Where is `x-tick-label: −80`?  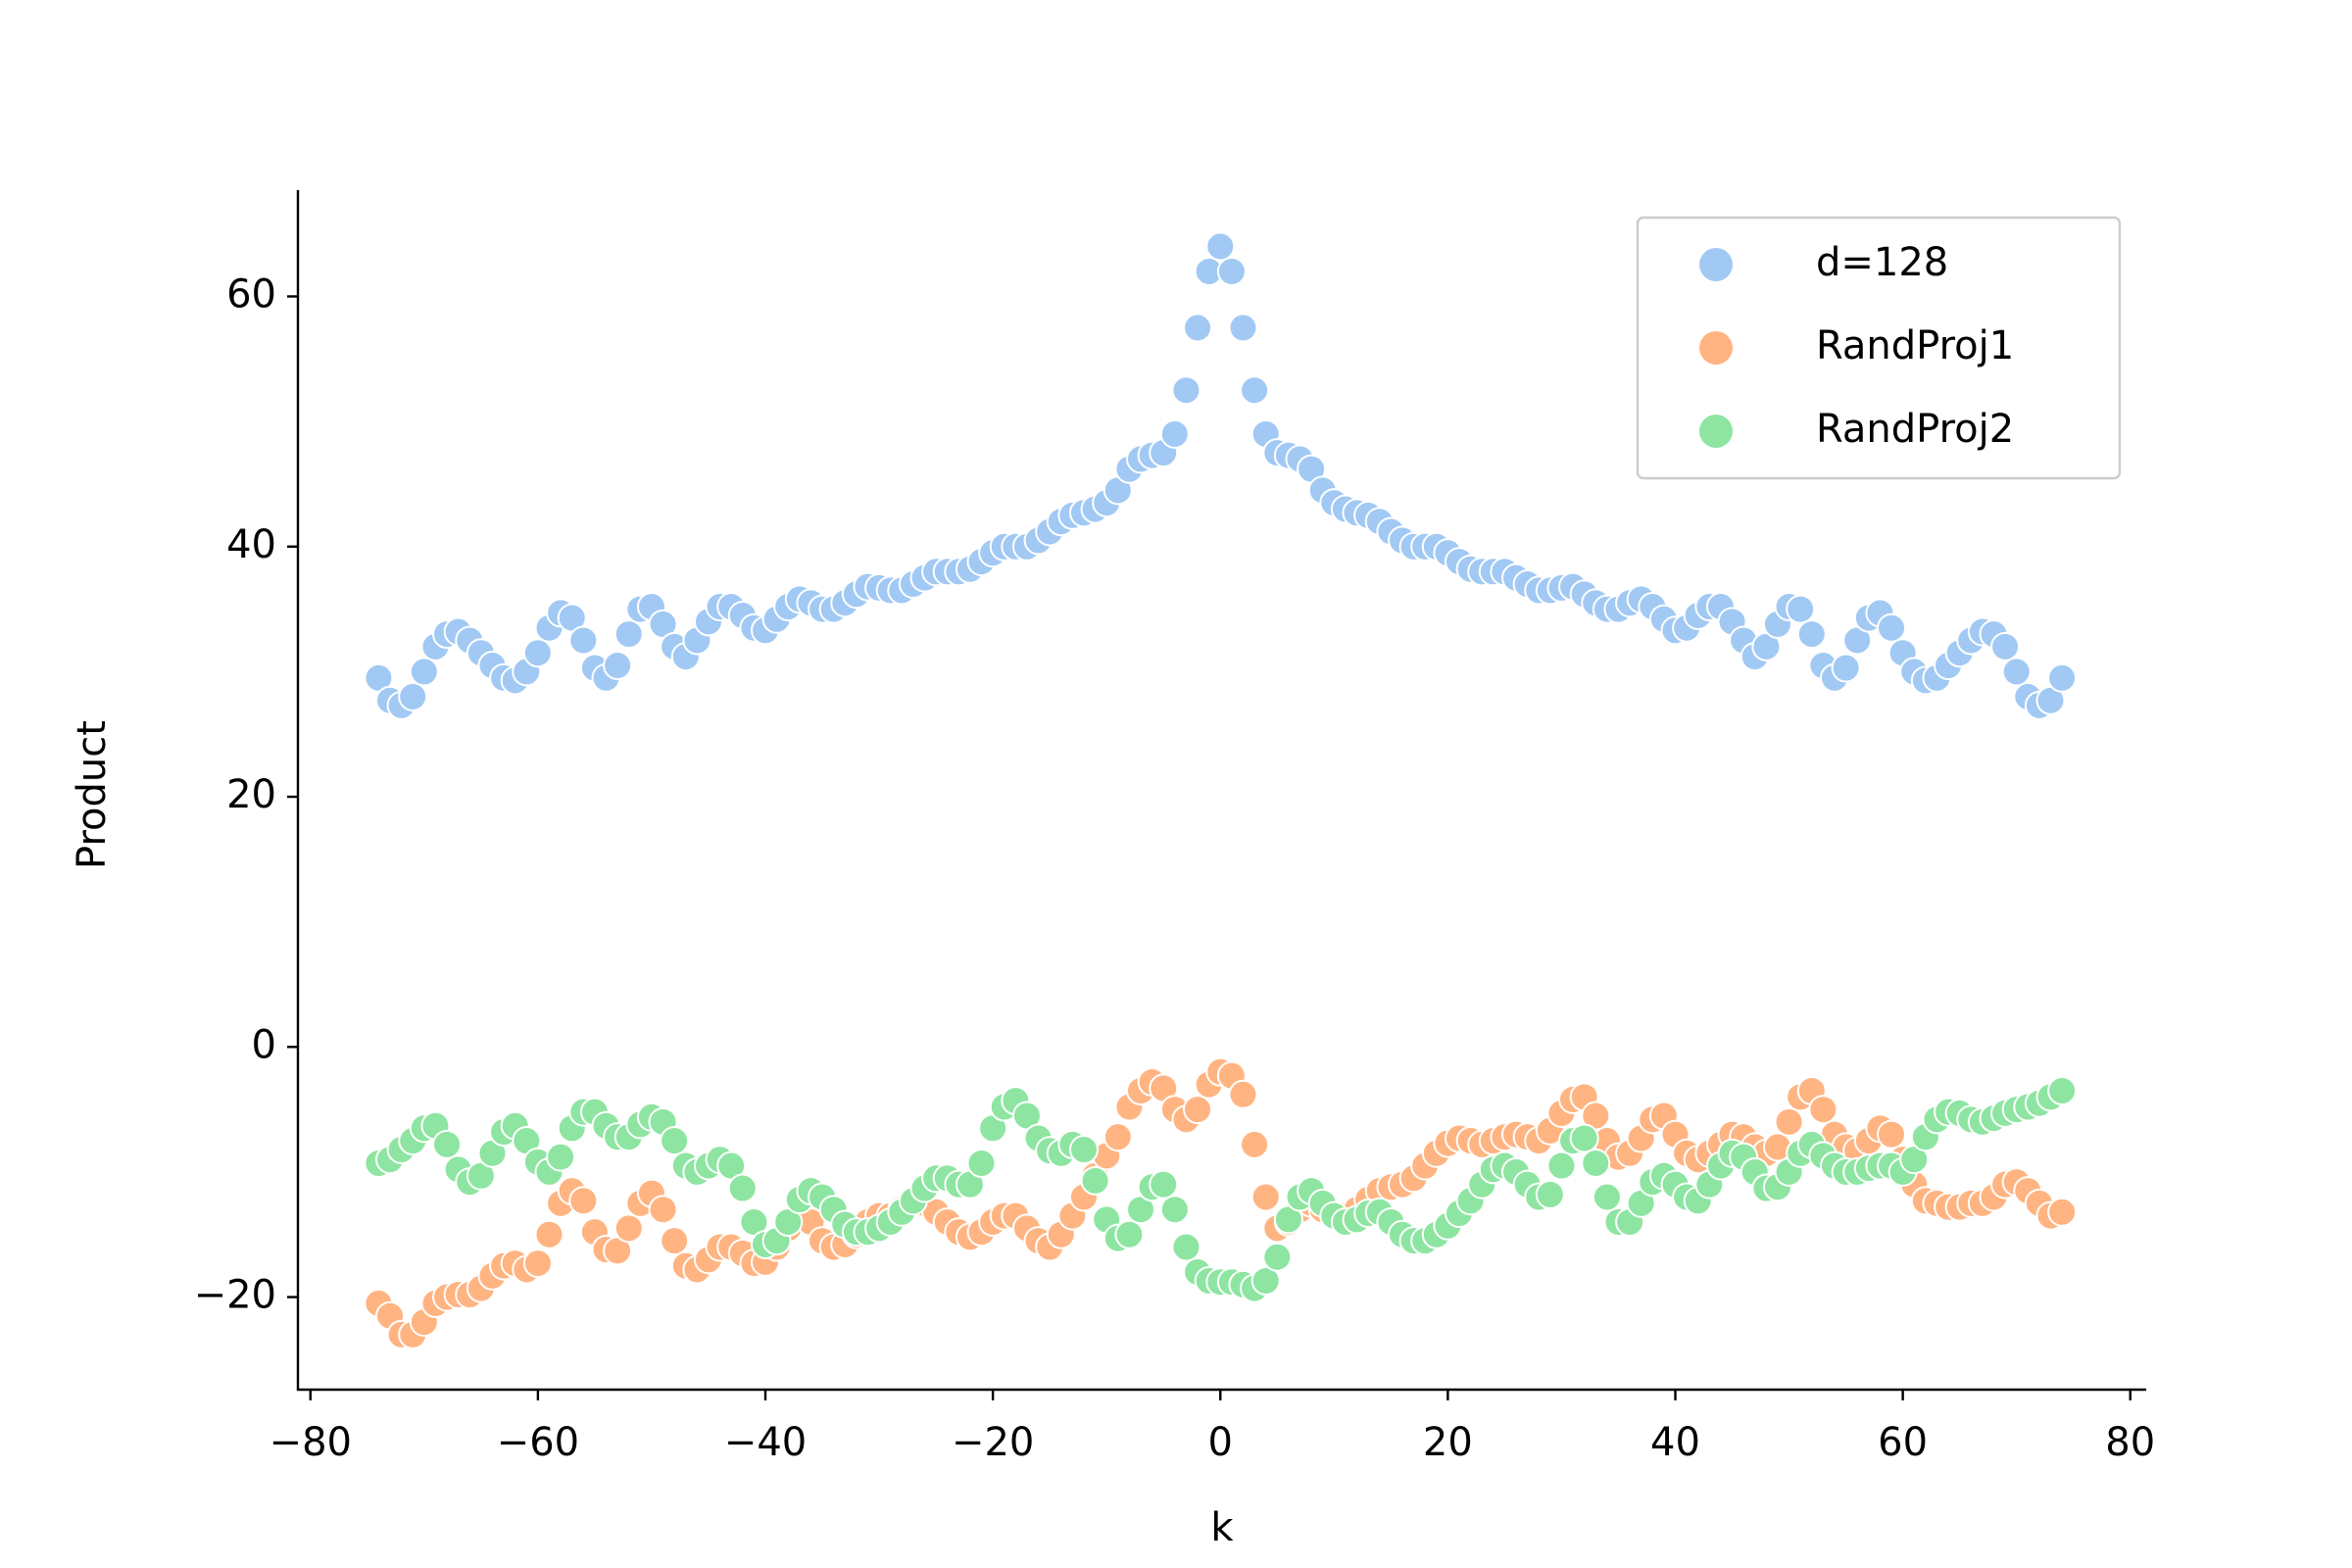 x-tick-label: −80 is located at coordinates (311, 1442).